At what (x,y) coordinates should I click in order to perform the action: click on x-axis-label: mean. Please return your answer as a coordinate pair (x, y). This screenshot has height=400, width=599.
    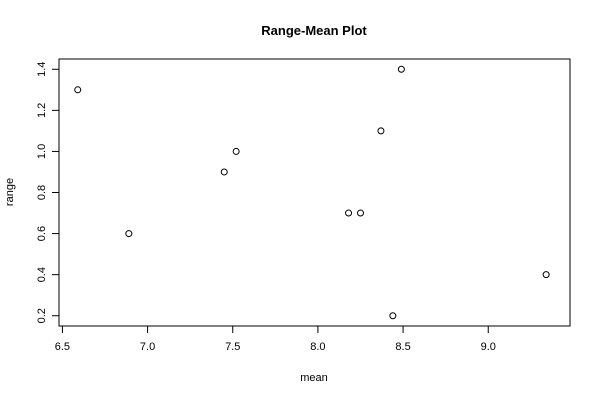
    Looking at the image, I should click on (314, 378).